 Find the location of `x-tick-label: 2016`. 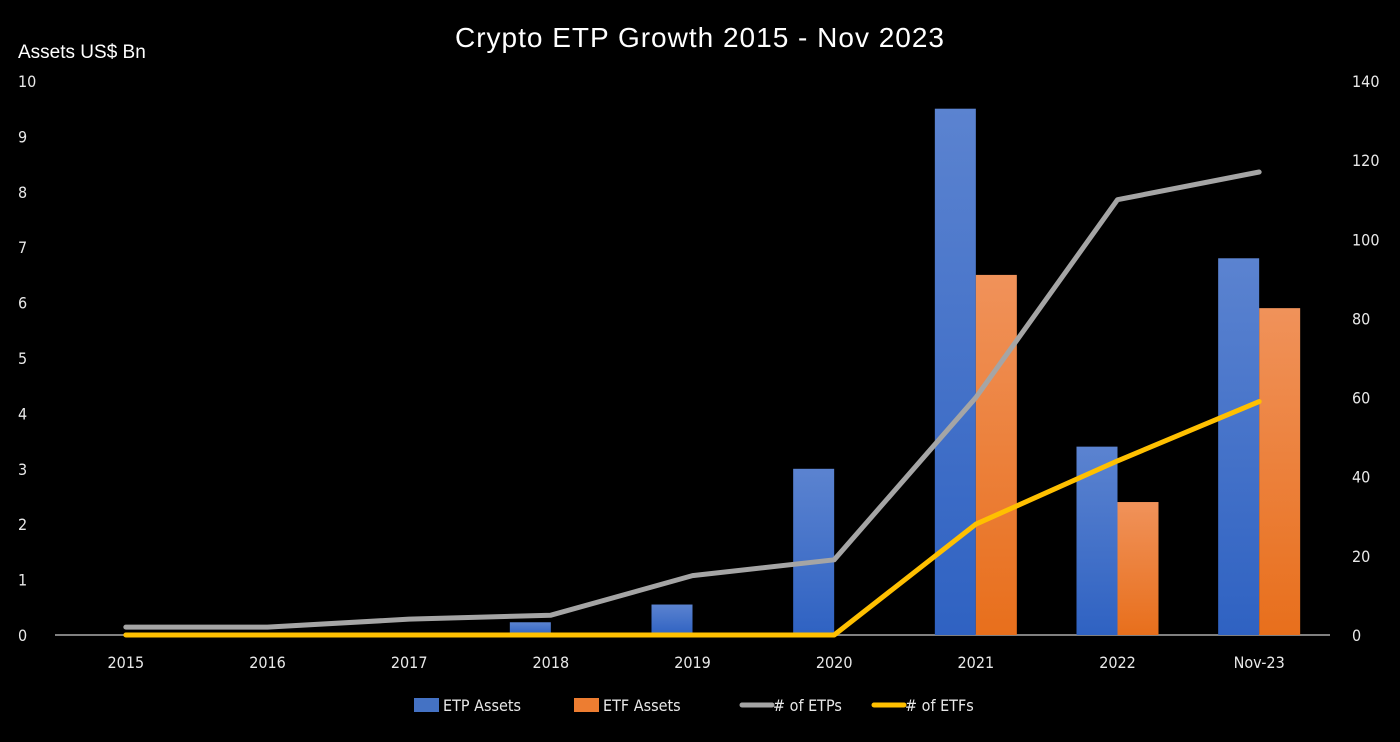

x-tick-label: 2016 is located at coordinates (267, 662).